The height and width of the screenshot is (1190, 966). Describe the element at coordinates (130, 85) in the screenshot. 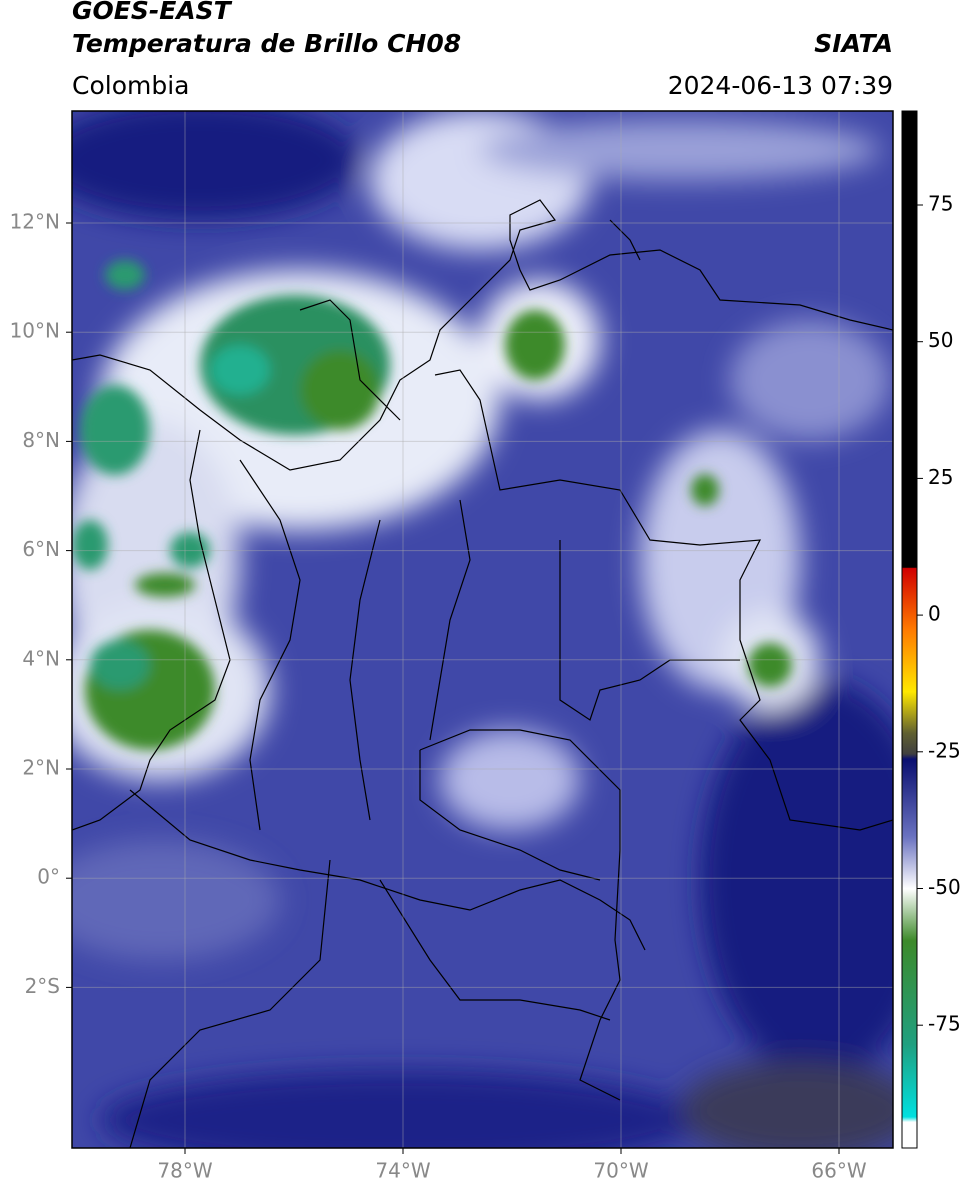

I see `region: Colombia` at that location.